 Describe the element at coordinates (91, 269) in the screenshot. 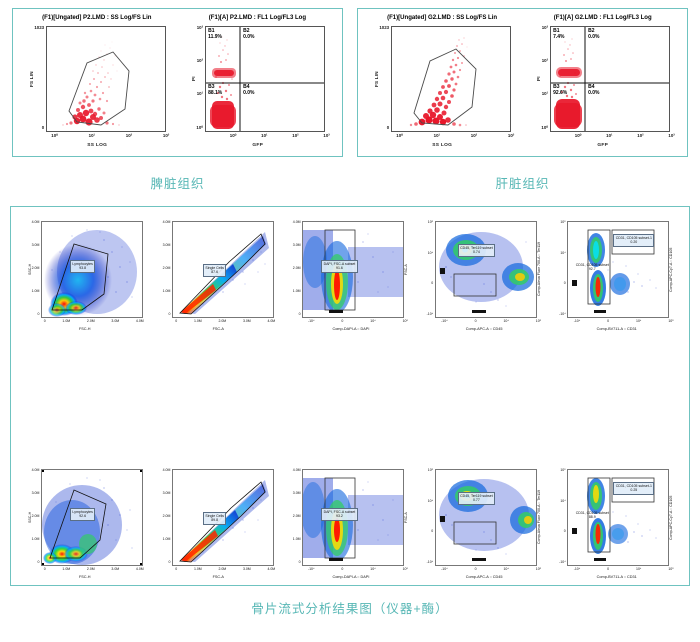

I see `plot-canvas: Lymphocytes 93.8` at that location.